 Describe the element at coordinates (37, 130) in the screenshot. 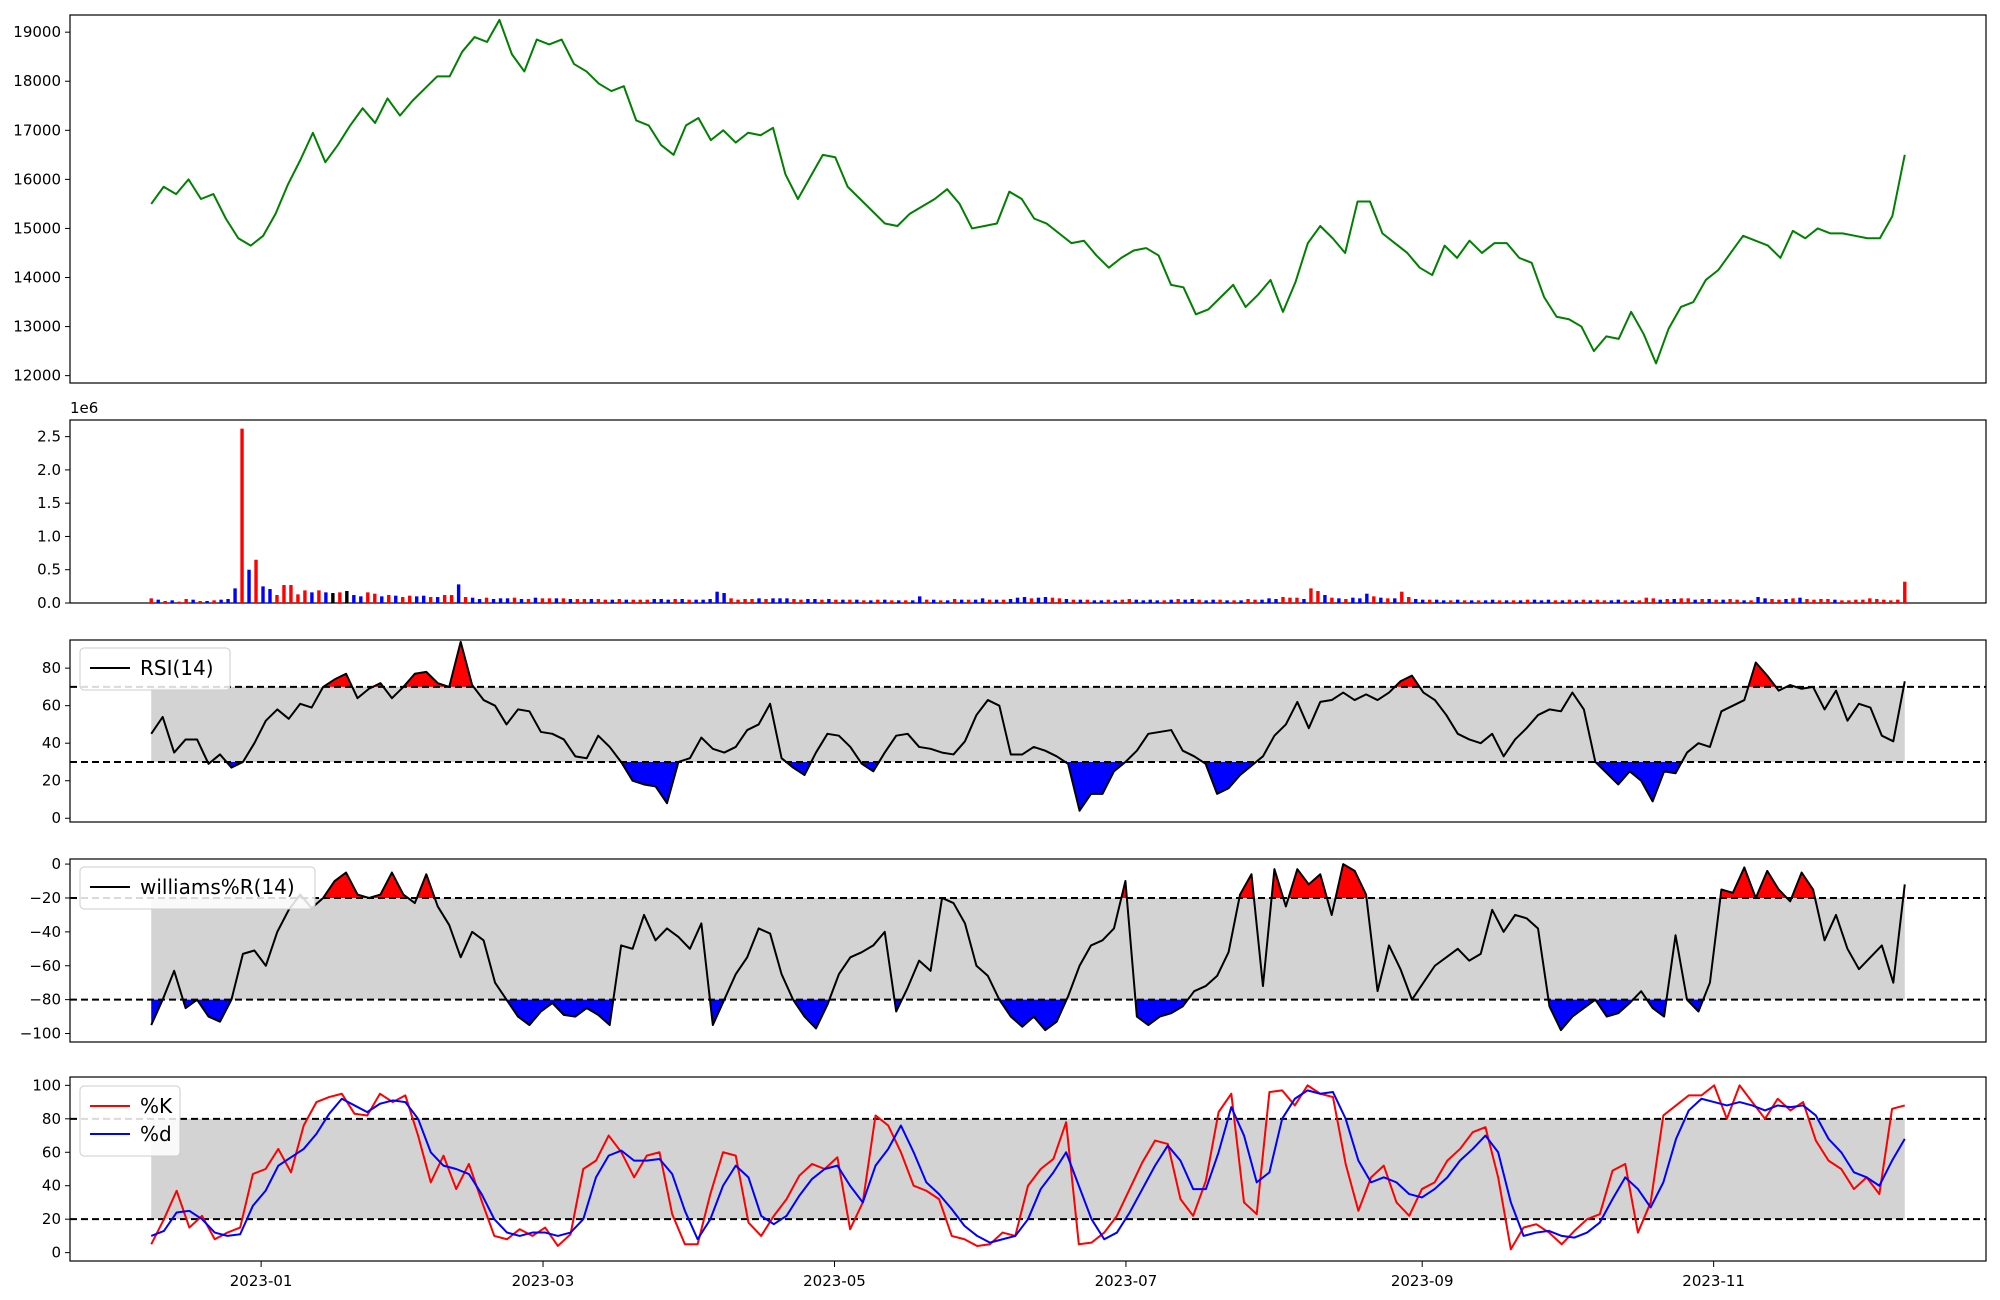

I see `price-ytick-label: 17000` at that location.